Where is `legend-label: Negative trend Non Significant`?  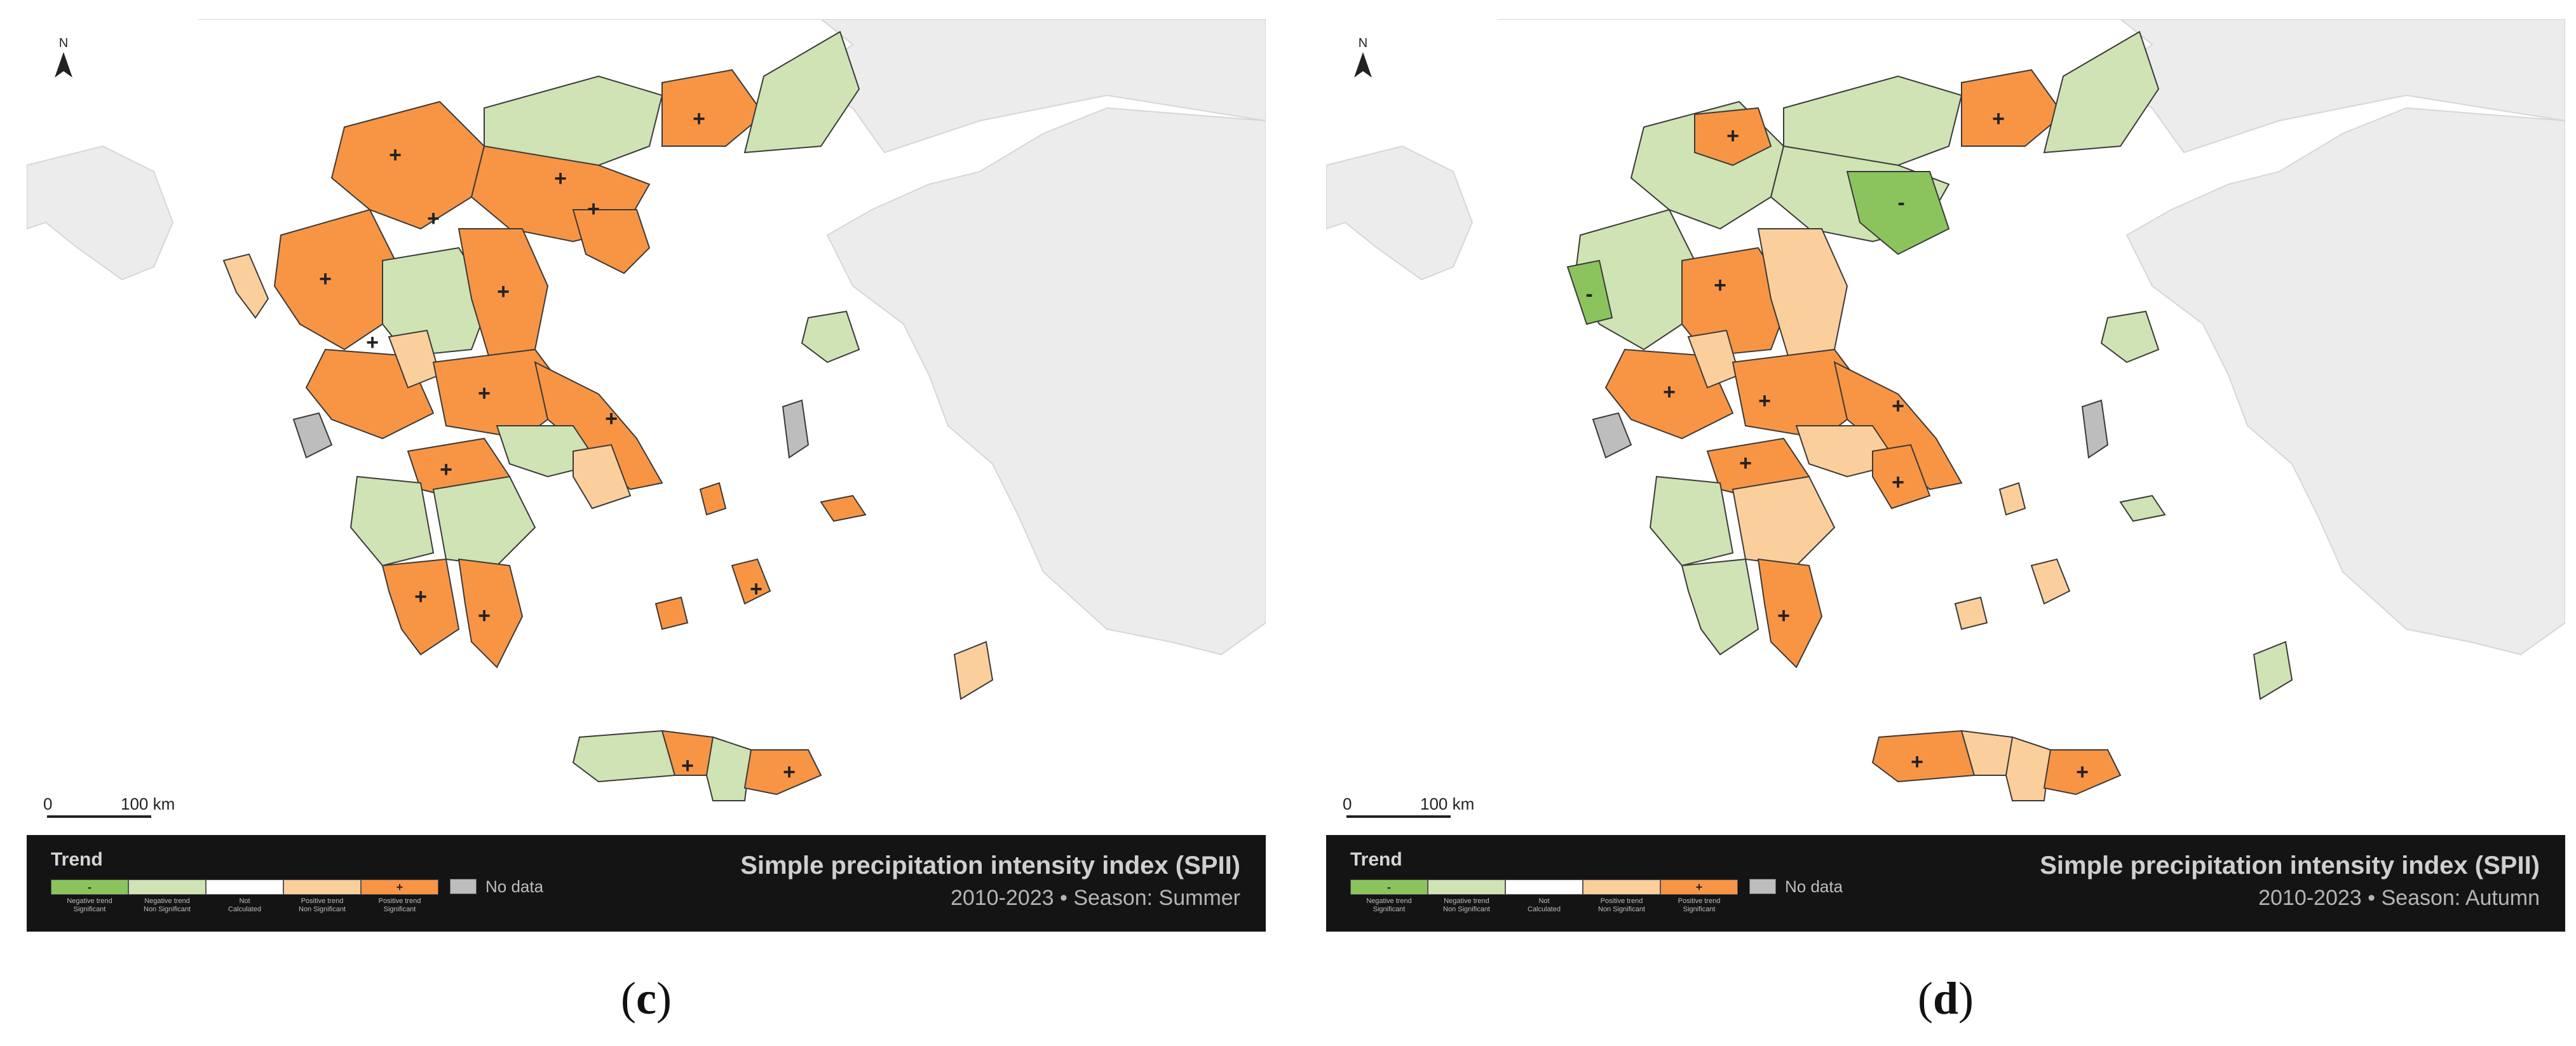 legend-label: Negative trend Non Significant is located at coordinates (1466, 905).